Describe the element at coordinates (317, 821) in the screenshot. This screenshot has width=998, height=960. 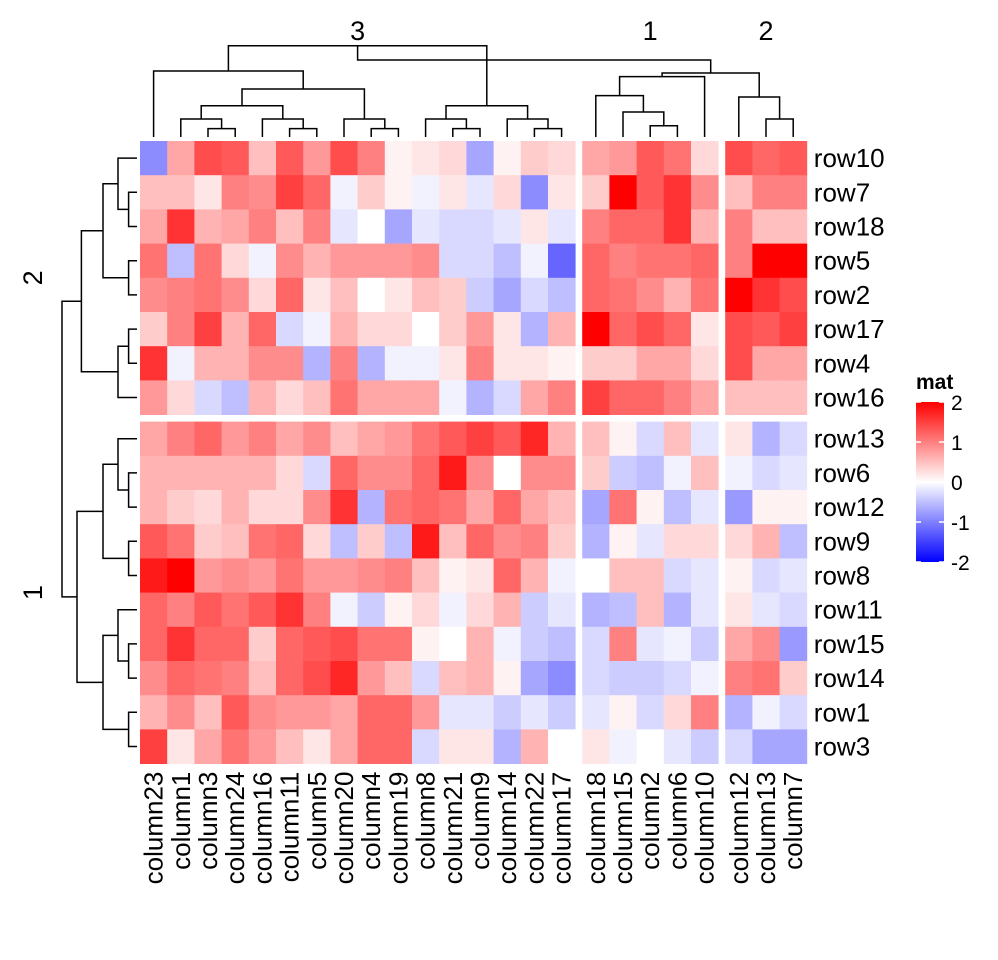
I see `column-label: column5` at that location.